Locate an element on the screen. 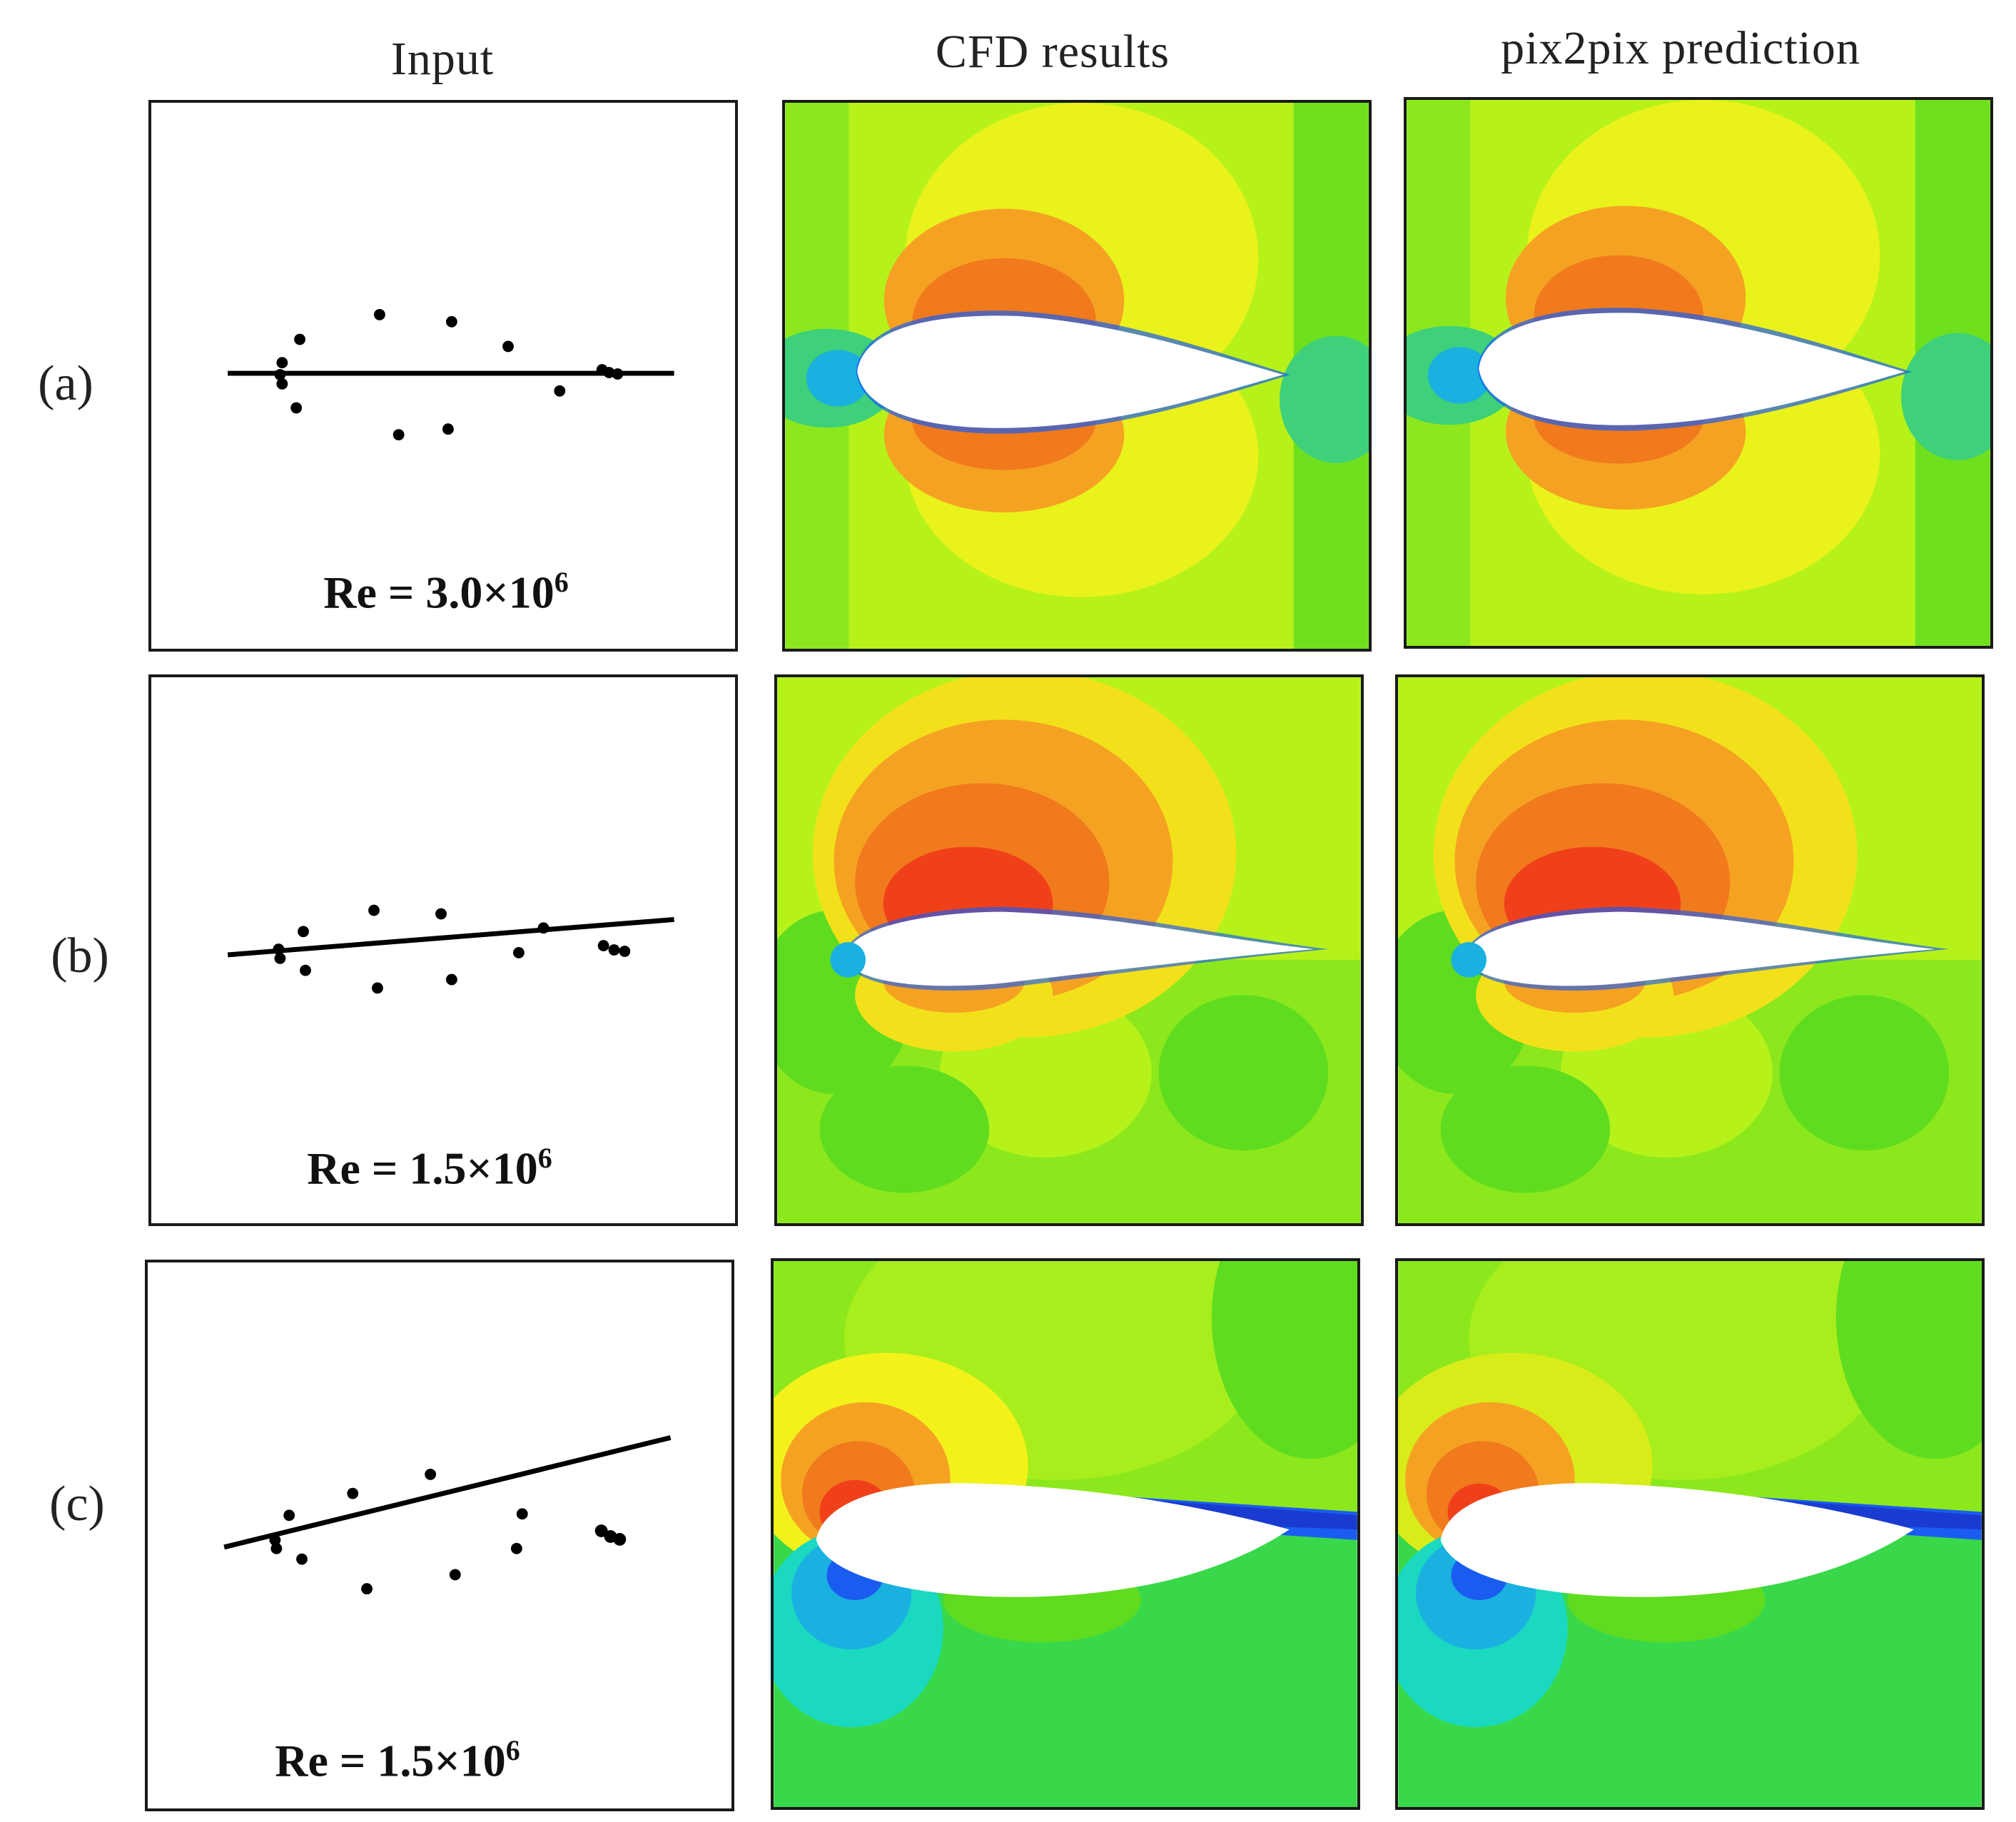 The width and height of the screenshot is (2016, 1822). input-panel-a: Re = 3.0×106 is located at coordinates (443, 376).